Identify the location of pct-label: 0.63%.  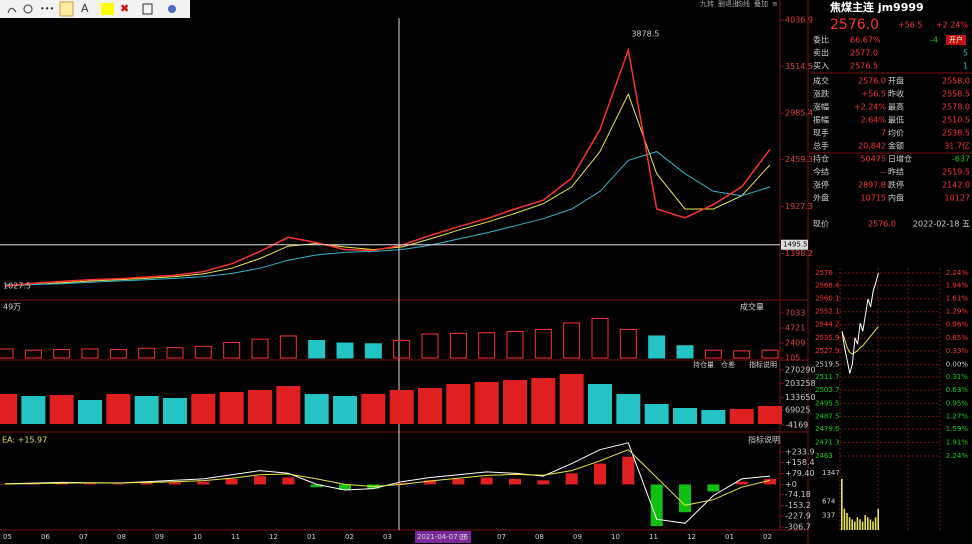
(957, 390).